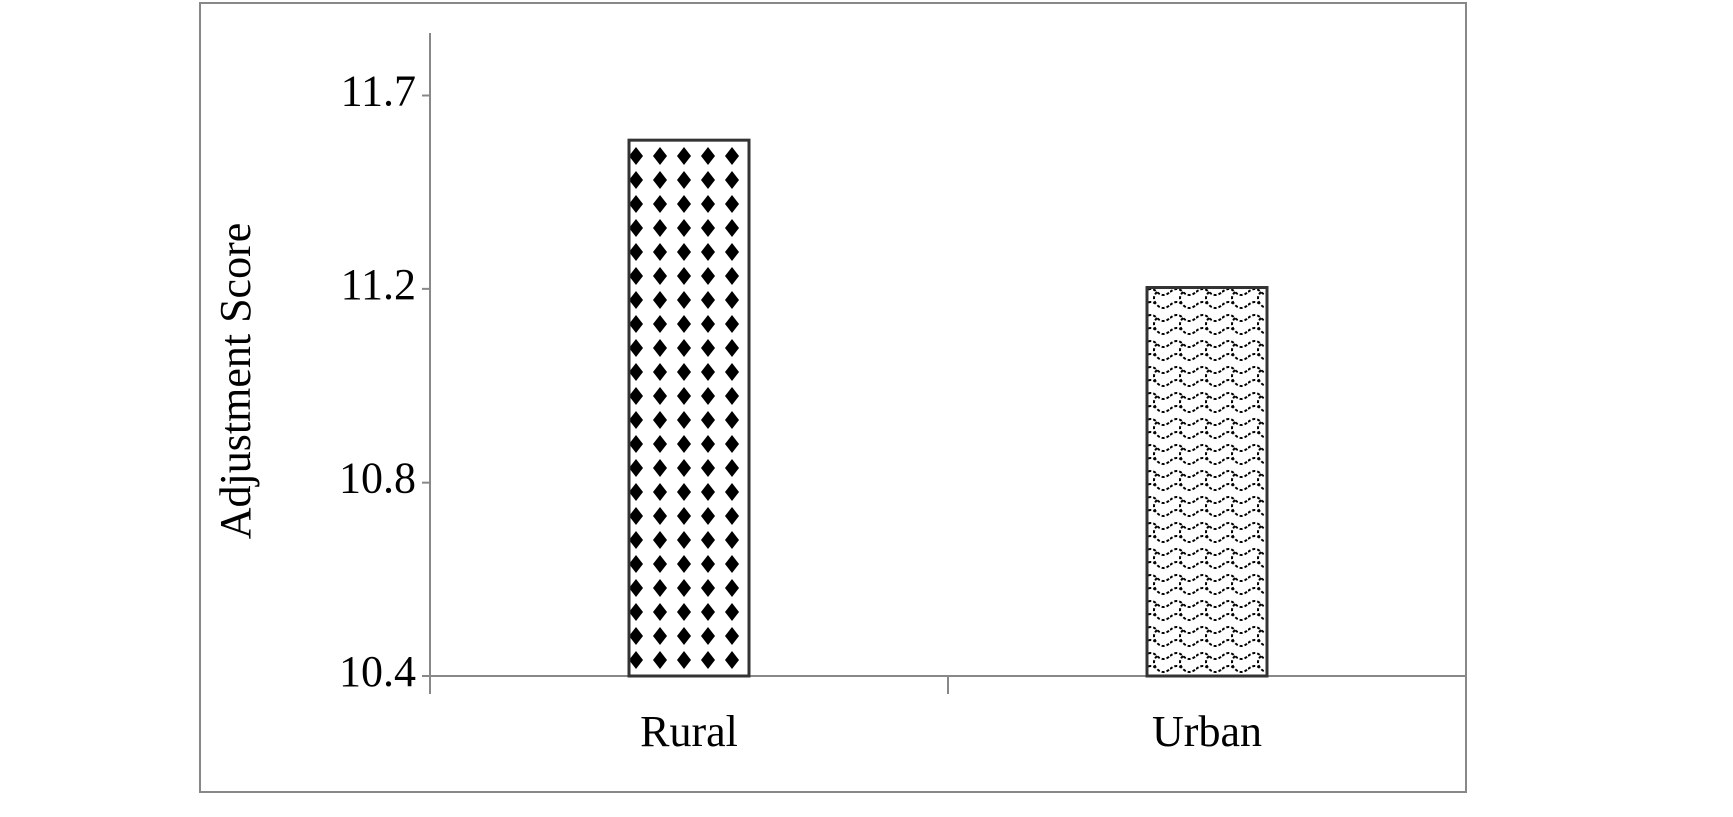 This screenshot has height=817, width=1733. What do you see at coordinates (235, 381) in the screenshot?
I see `y-axis-label: Adjustment Score` at bounding box center [235, 381].